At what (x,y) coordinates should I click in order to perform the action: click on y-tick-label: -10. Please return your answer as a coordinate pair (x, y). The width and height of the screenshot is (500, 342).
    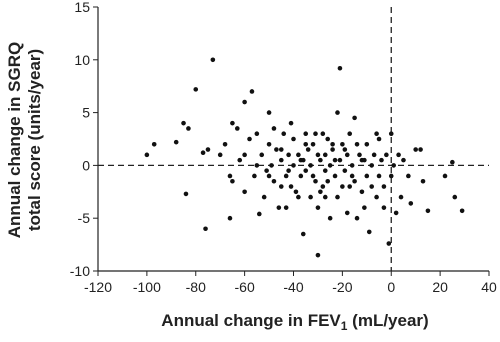
    Looking at the image, I should click on (80, 271).